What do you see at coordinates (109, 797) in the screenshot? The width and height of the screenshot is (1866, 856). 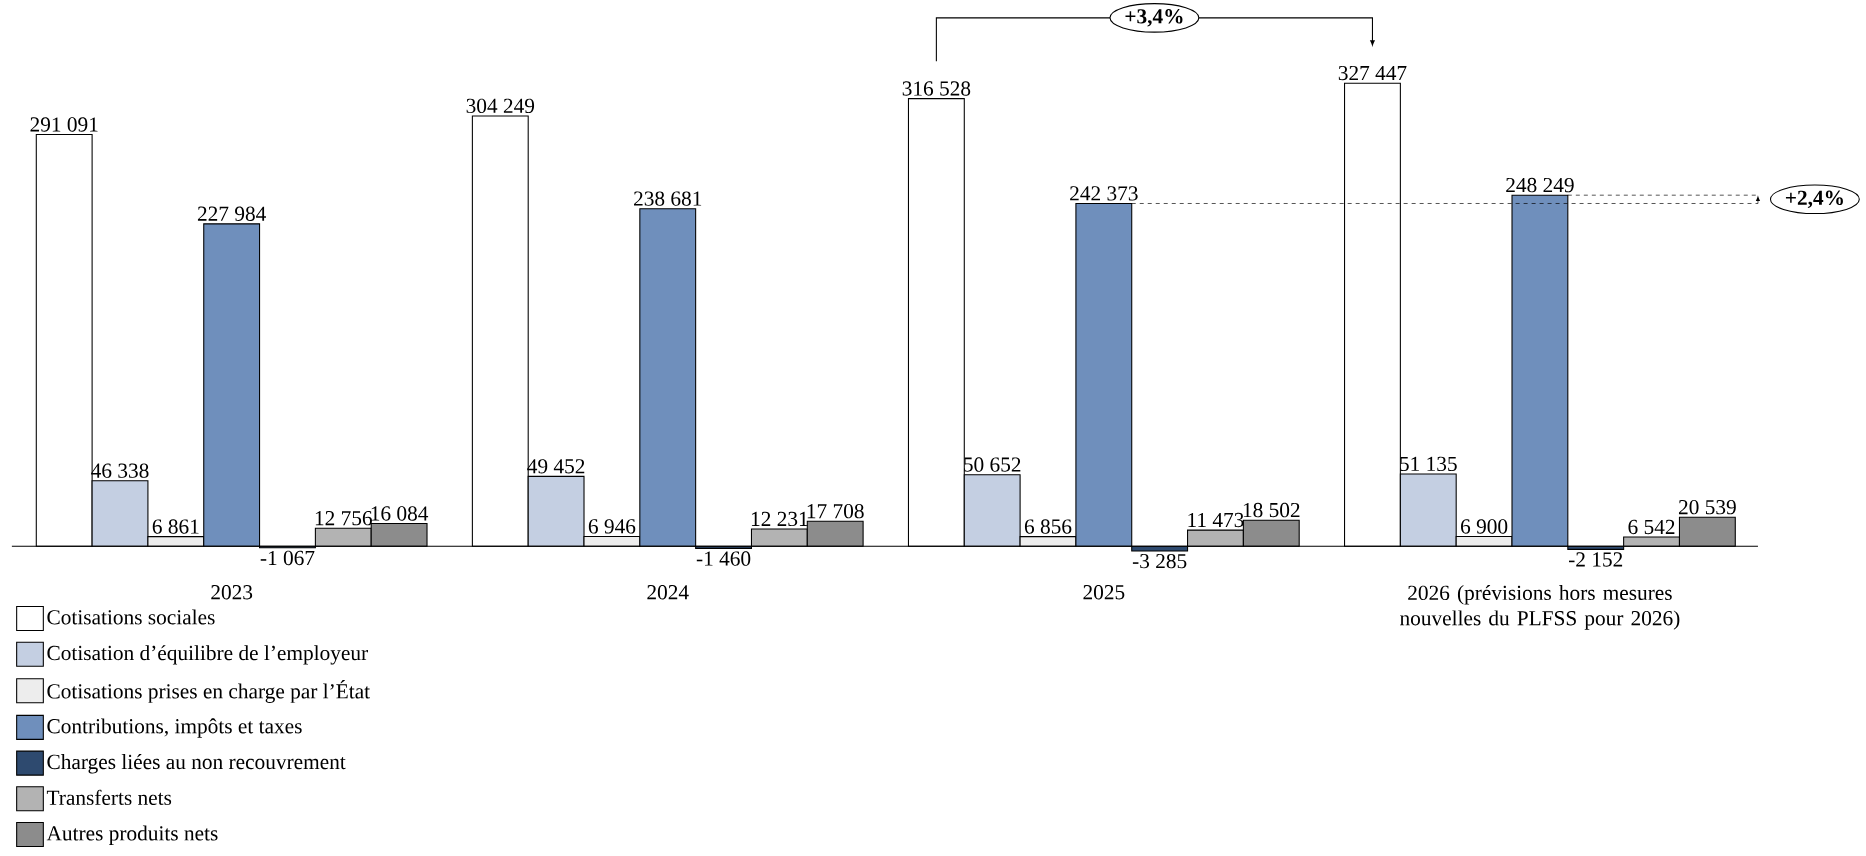 I see `legend-label: Transferts nets` at bounding box center [109, 797].